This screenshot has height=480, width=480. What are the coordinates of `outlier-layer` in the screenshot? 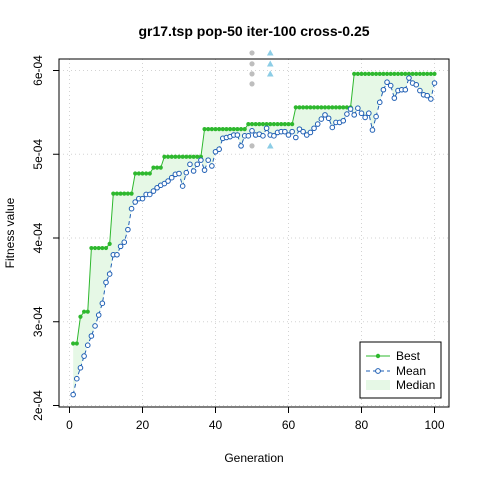 It's located at (261, 99).